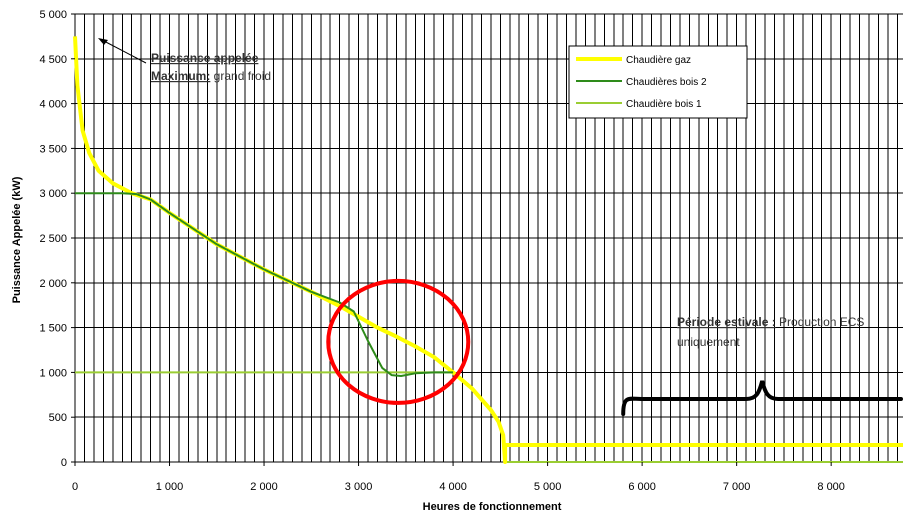 The height and width of the screenshot is (517, 903). I want to click on x-tick-label: 3 000, so click(359, 487).